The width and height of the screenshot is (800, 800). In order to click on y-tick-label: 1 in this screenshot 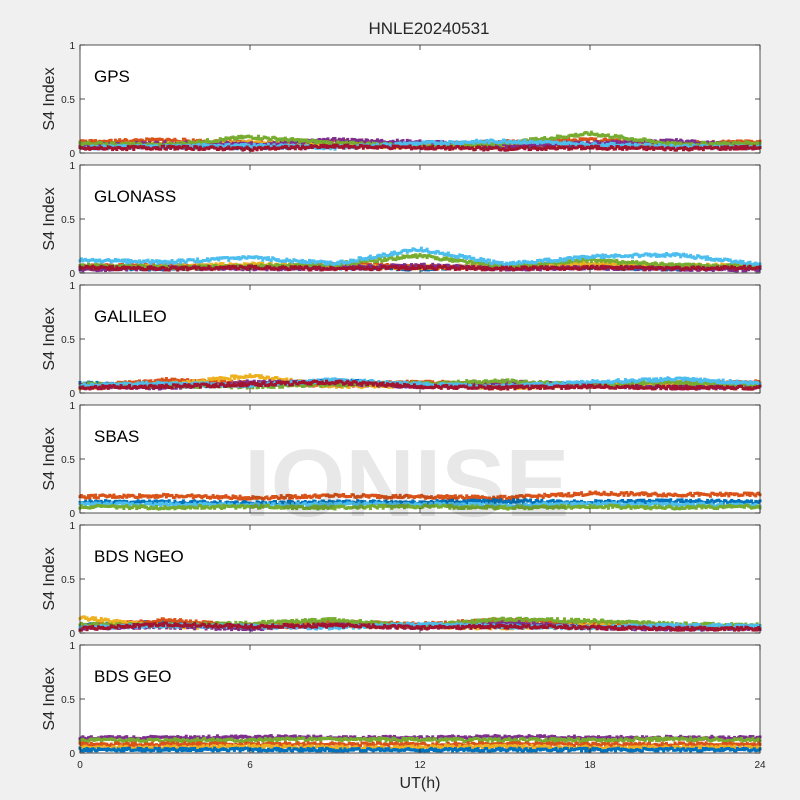, I will do `click(72, 46)`.